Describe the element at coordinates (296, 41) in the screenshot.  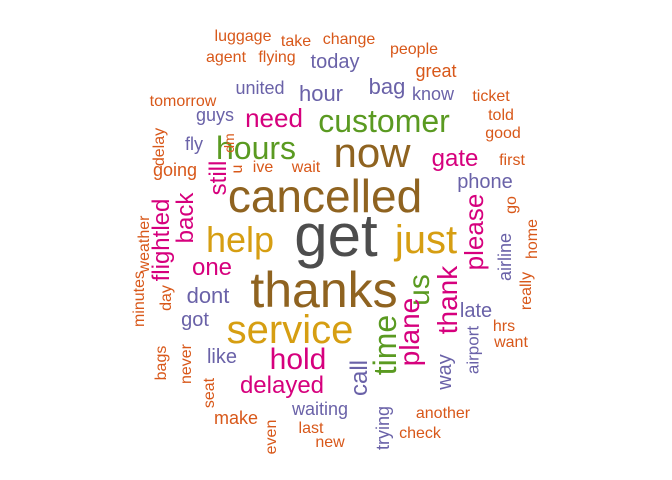
I see `word-take: take` at that location.